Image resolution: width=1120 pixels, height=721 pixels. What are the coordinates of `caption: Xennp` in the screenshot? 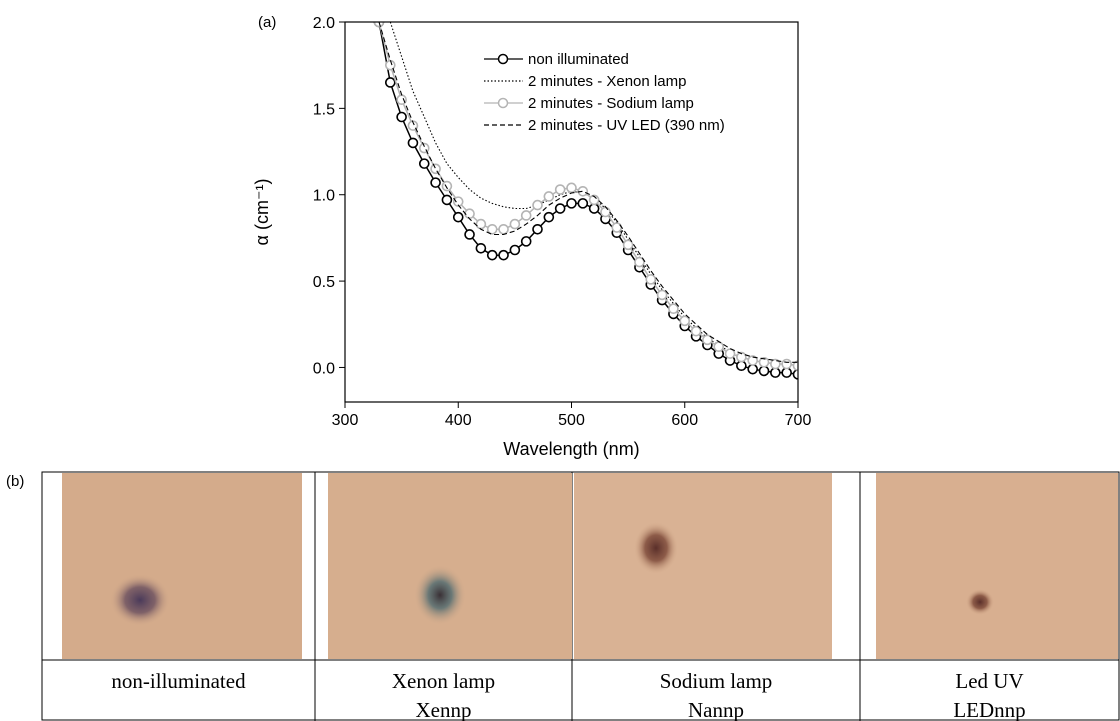 It's located at (444, 709).